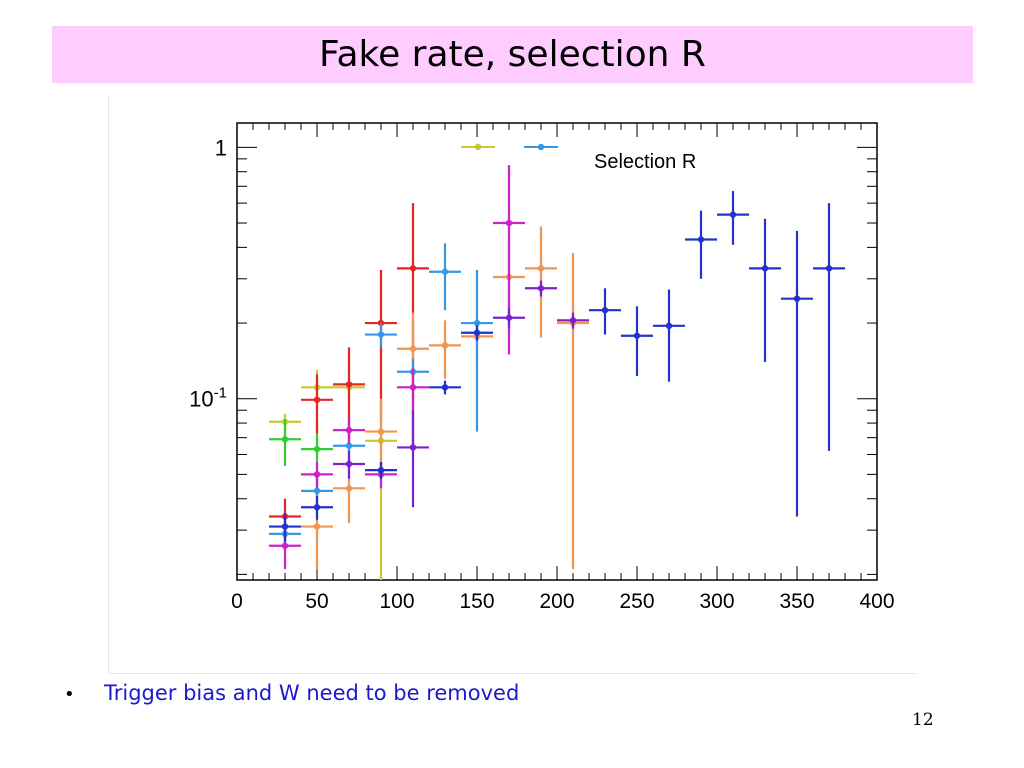 The height and width of the screenshot is (768, 1024). What do you see at coordinates (476, 601) in the screenshot?
I see `x-tick-label: 150` at bounding box center [476, 601].